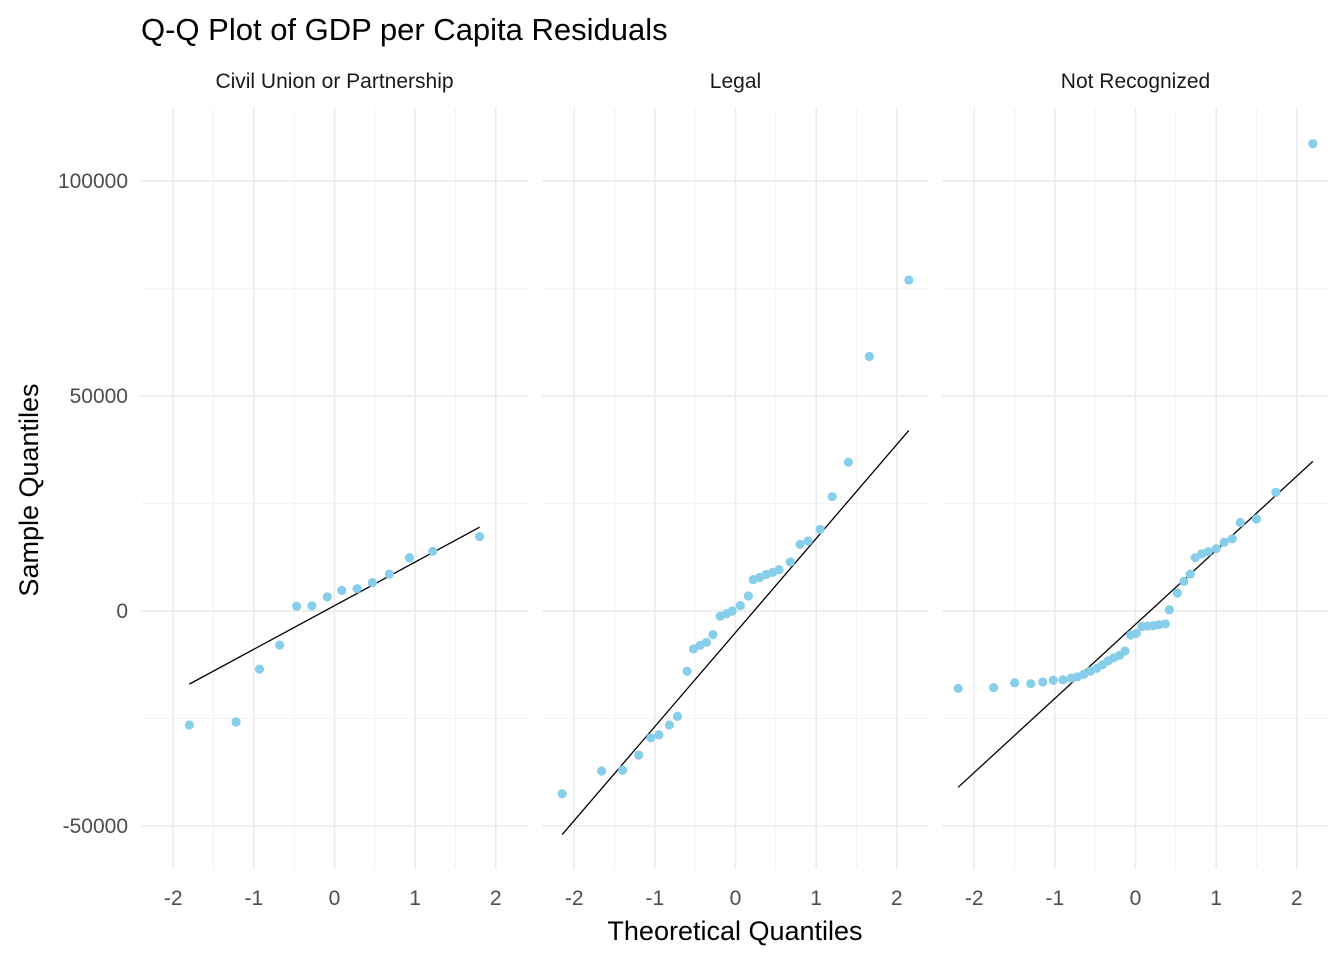 Image resolution: width=1344 pixels, height=960 pixels. Describe the element at coordinates (29, 489) in the screenshot. I see `y-axis-title: Sample Quantiles` at that location.